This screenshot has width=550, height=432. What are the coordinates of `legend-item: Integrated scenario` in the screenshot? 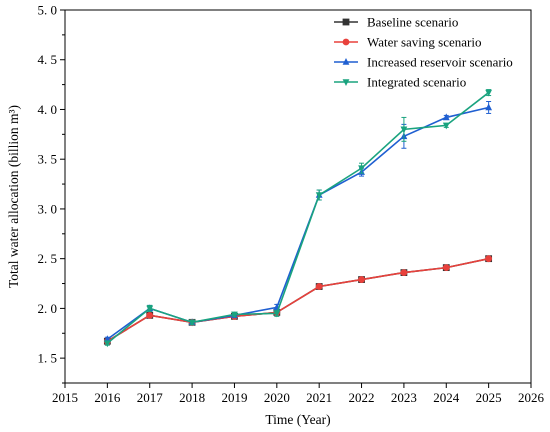 It's located at (400, 82).